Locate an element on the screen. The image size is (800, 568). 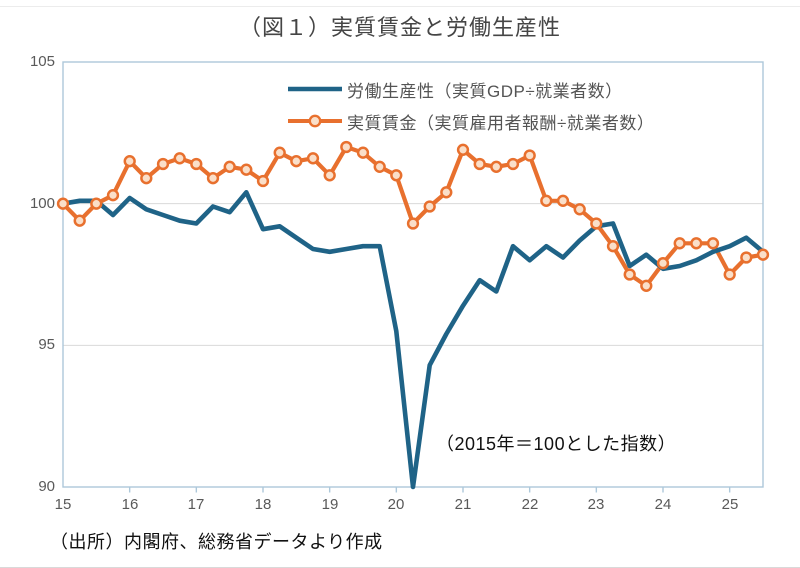
x-axis-label: 21 is located at coordinates (463, 504).